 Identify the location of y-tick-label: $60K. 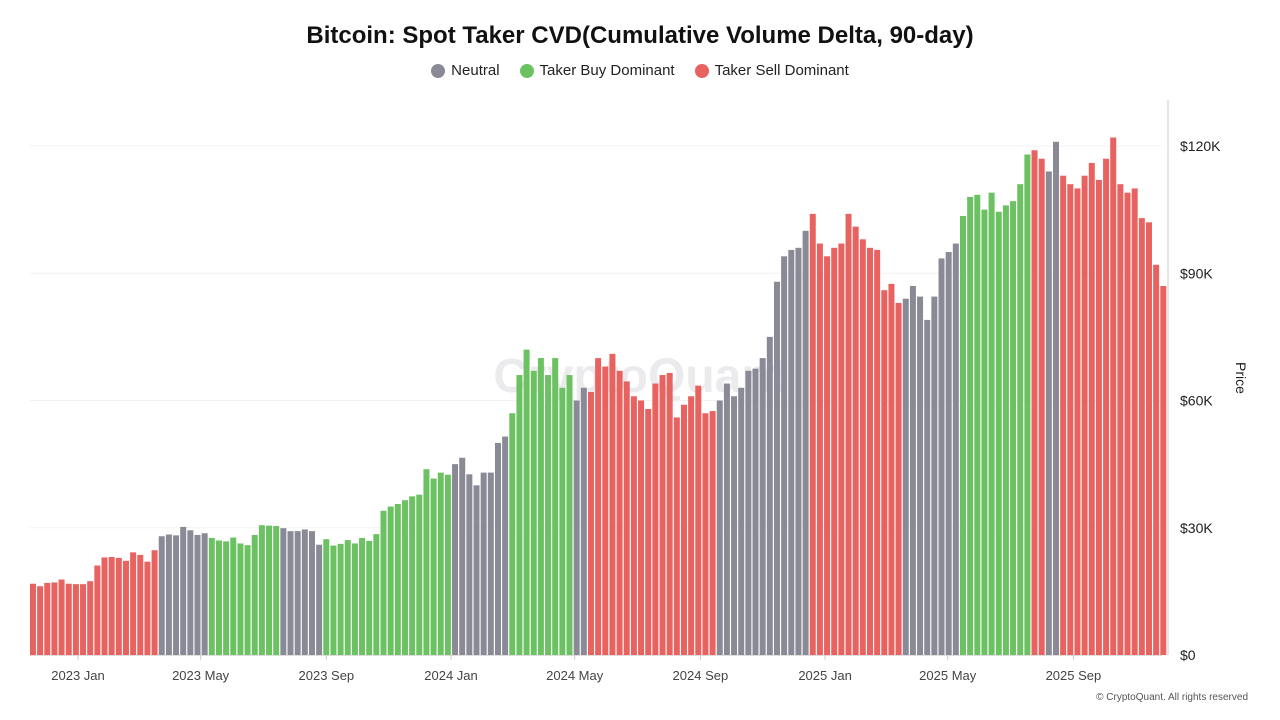
(1196, 401).